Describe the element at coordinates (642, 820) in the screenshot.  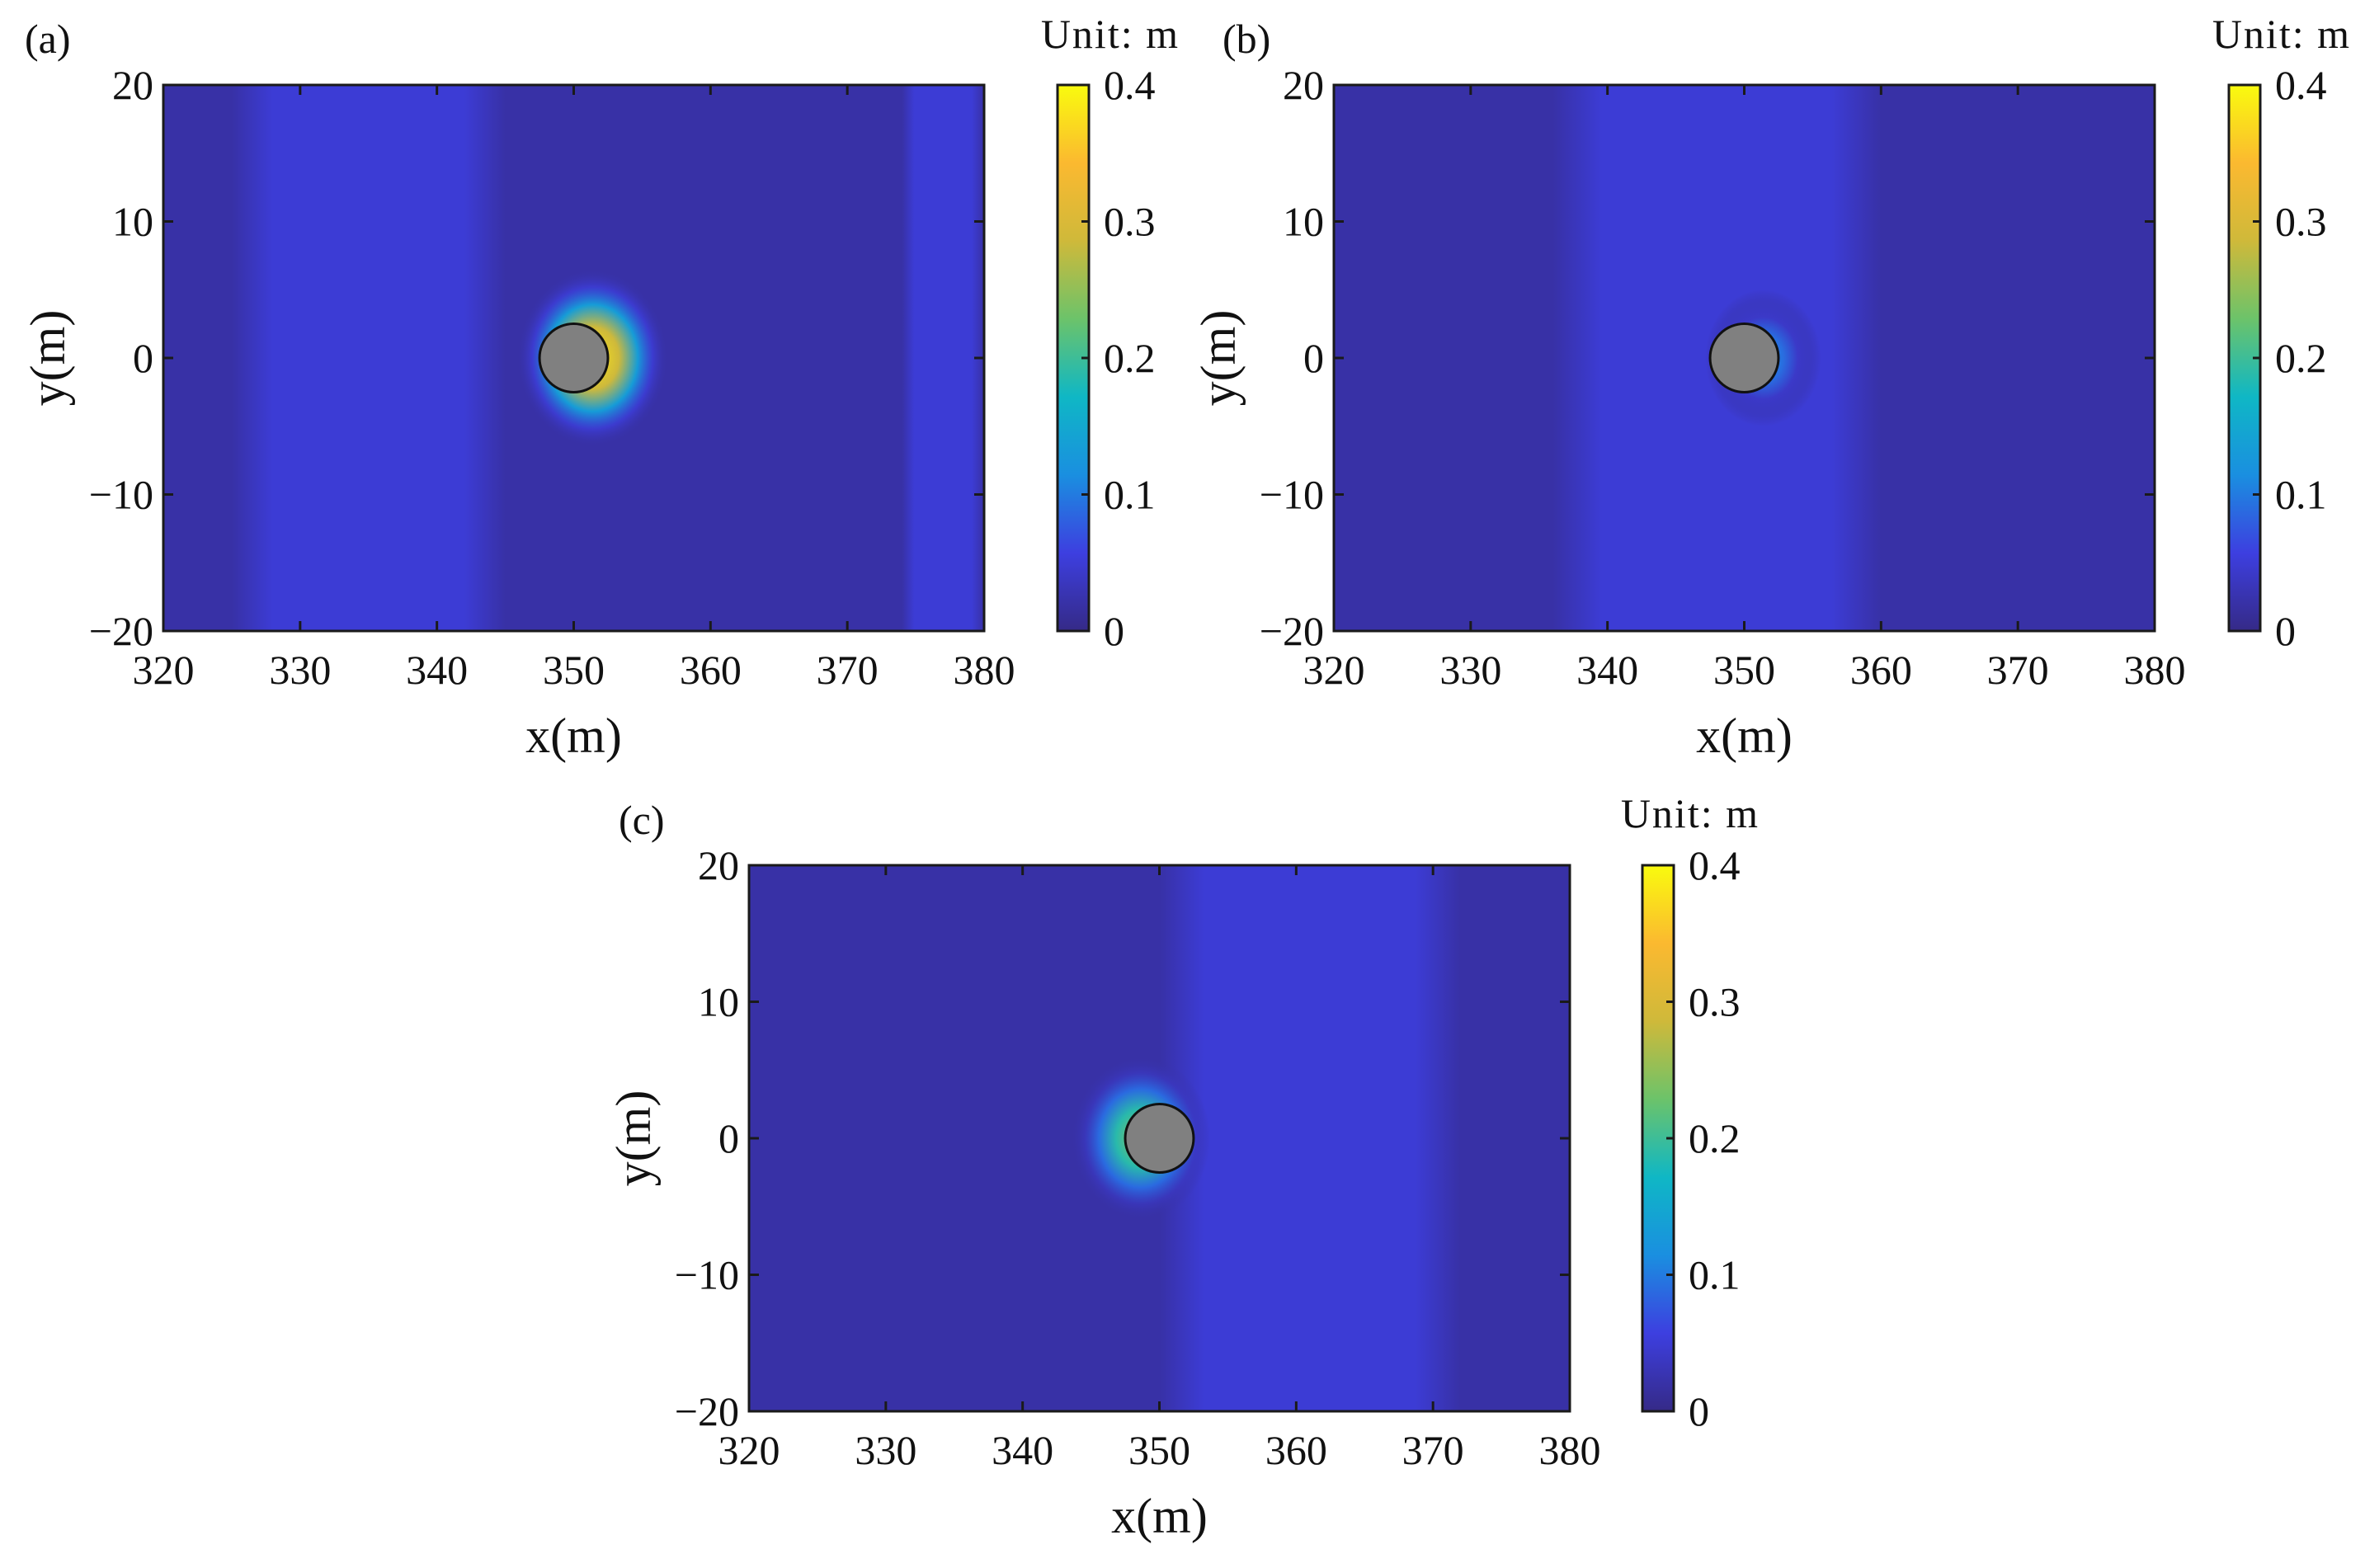
I see `panel-label: (c)` at that location.